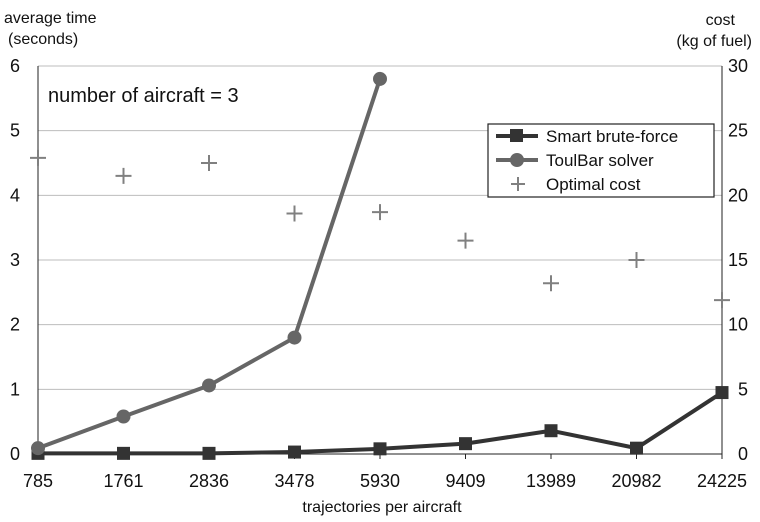  I want to click on right-tick-label: 25, so click(738, 131).